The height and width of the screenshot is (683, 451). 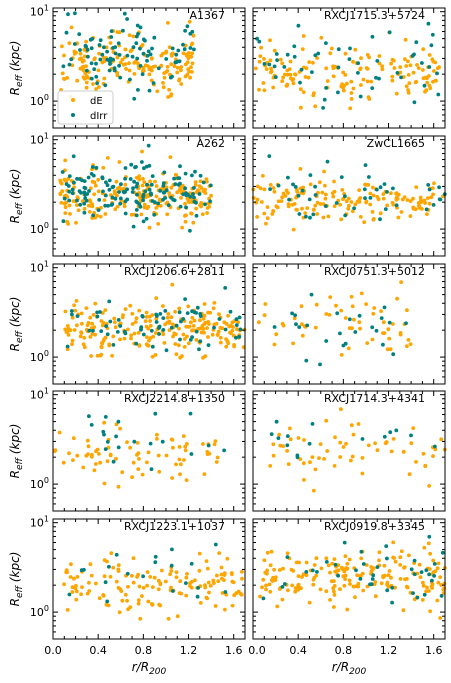 What do you see at coordinates (149, 324) in the screenshot?
I see `panel-frame` at bounding box center [149, 324].